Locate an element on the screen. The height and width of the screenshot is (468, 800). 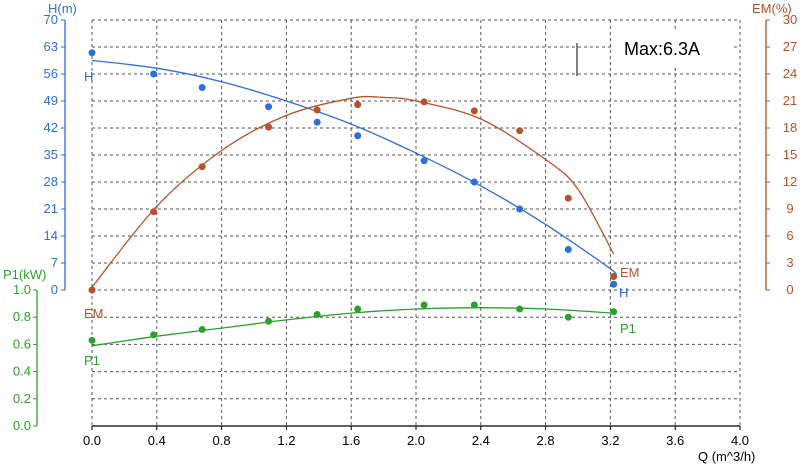
max-current-annotation: Max:6.3A is located at coordinates (662, 49).